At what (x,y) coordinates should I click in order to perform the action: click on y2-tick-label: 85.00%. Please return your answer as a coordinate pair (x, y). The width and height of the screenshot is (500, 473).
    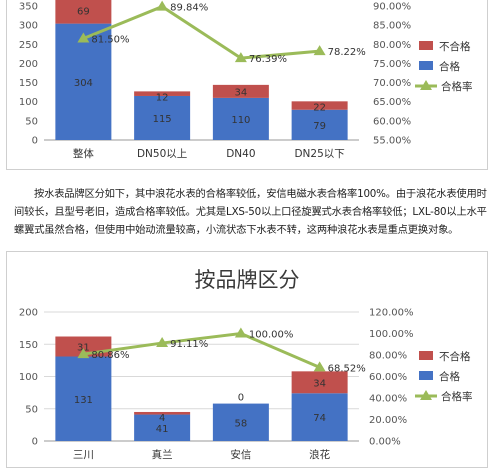
    Looking at the image, I should click on (392, 26).